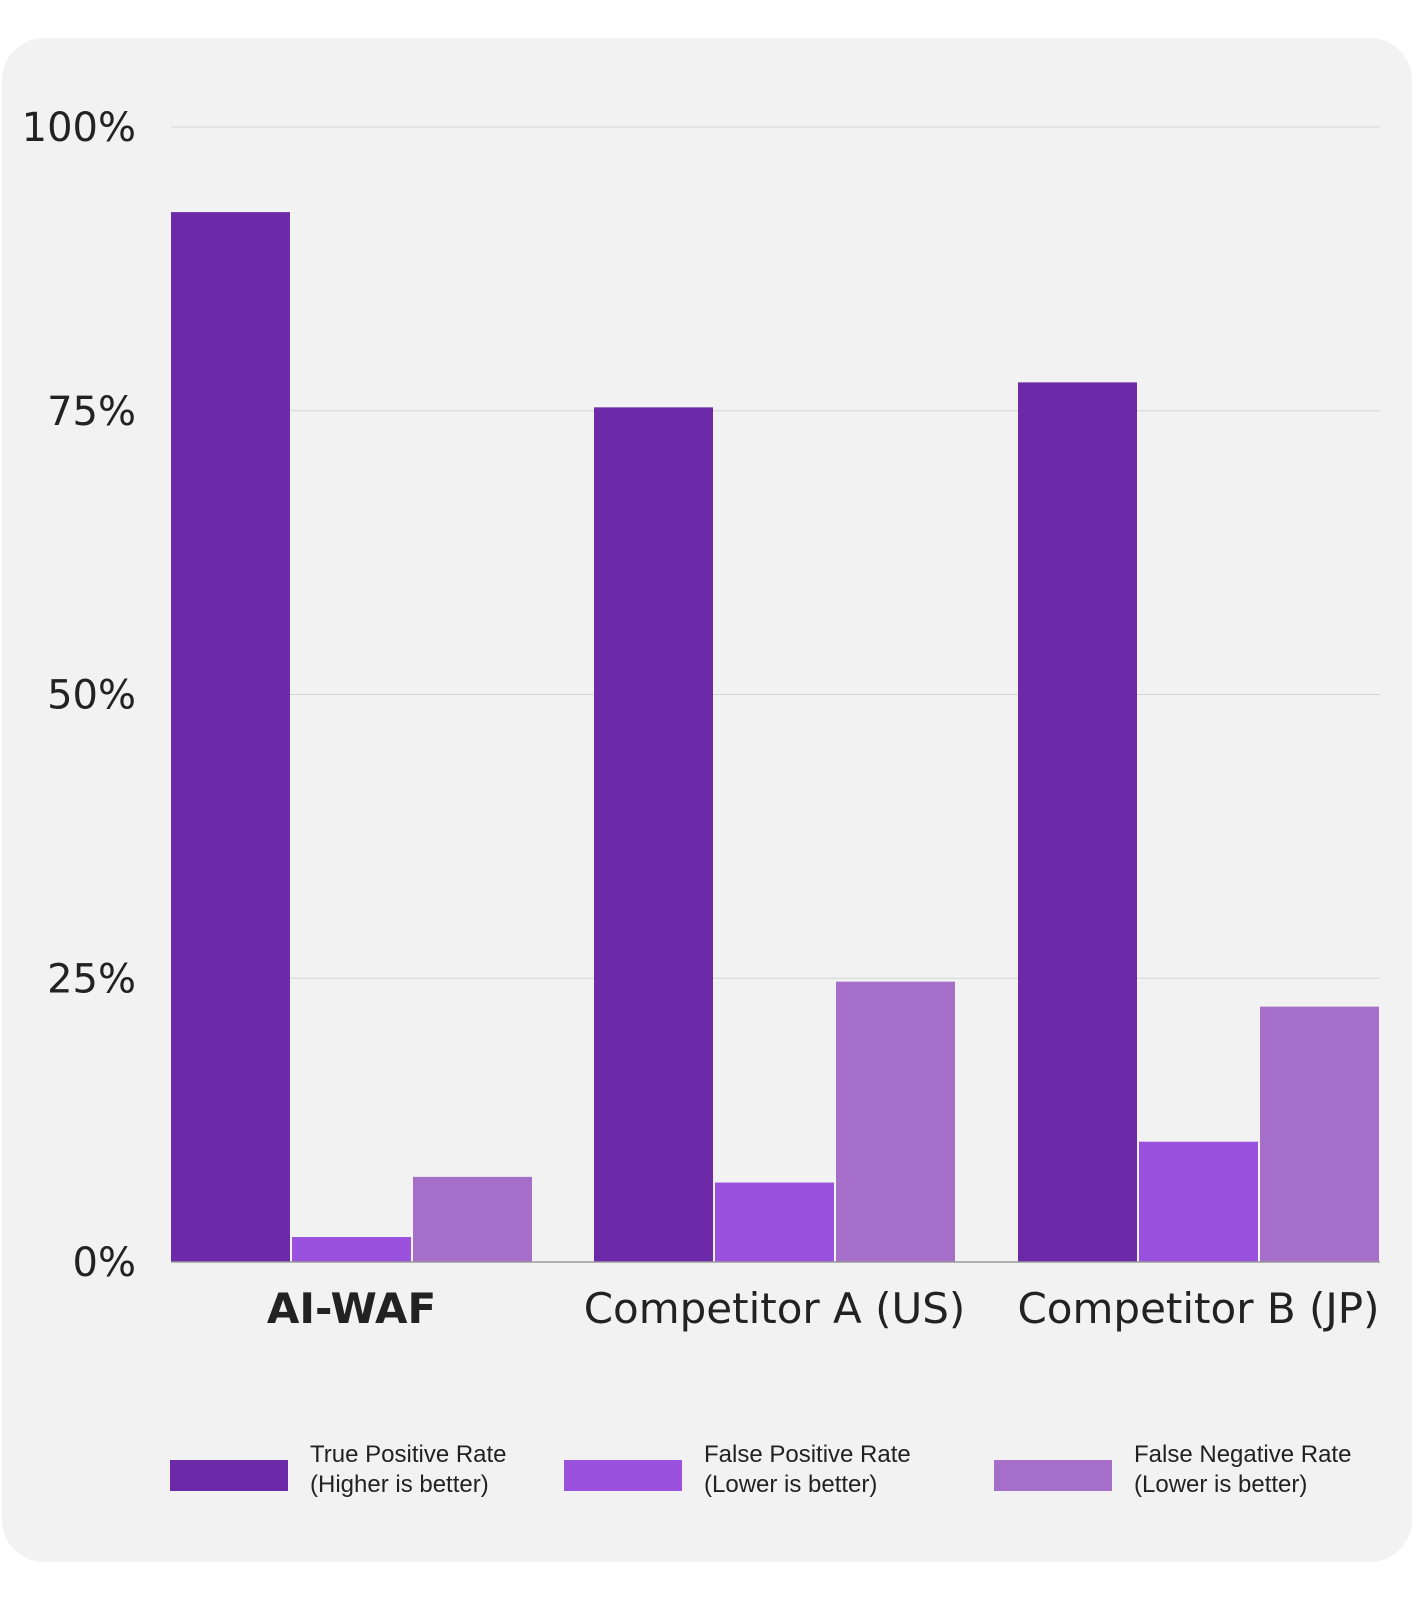 This screenshot has height=1604, width=1414. I want to click on legend-swatch-false-negative, so click(1053, 1475).